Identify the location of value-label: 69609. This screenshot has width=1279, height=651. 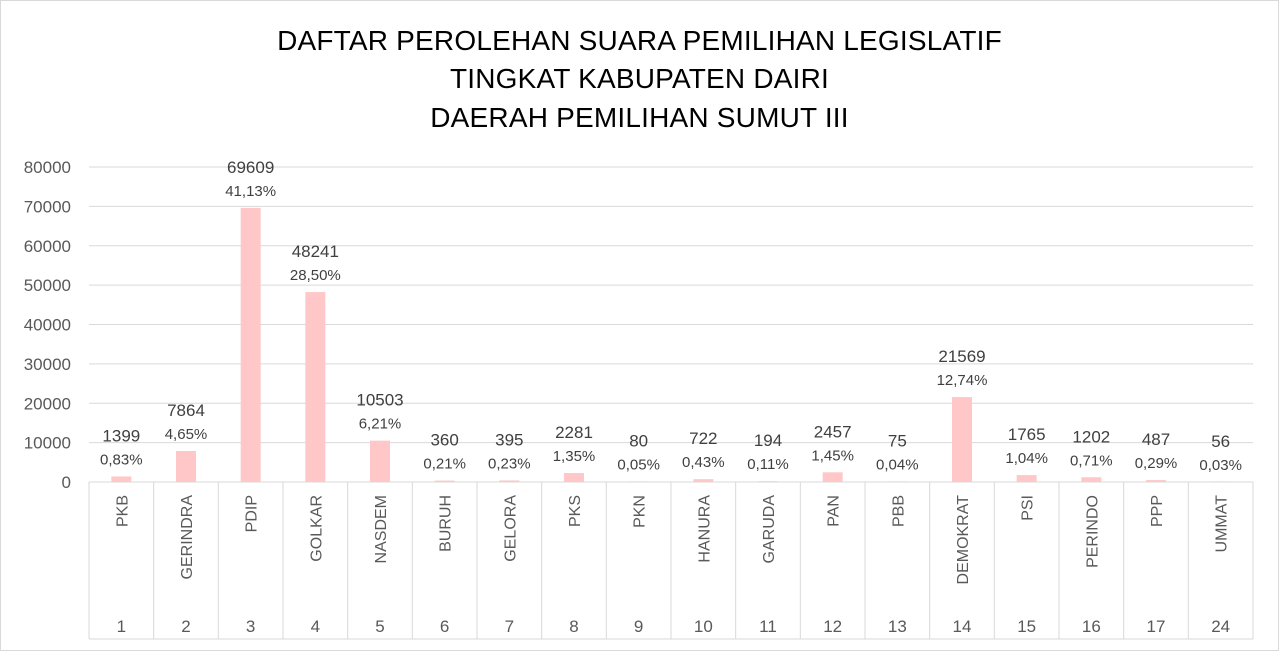
(250, 167).